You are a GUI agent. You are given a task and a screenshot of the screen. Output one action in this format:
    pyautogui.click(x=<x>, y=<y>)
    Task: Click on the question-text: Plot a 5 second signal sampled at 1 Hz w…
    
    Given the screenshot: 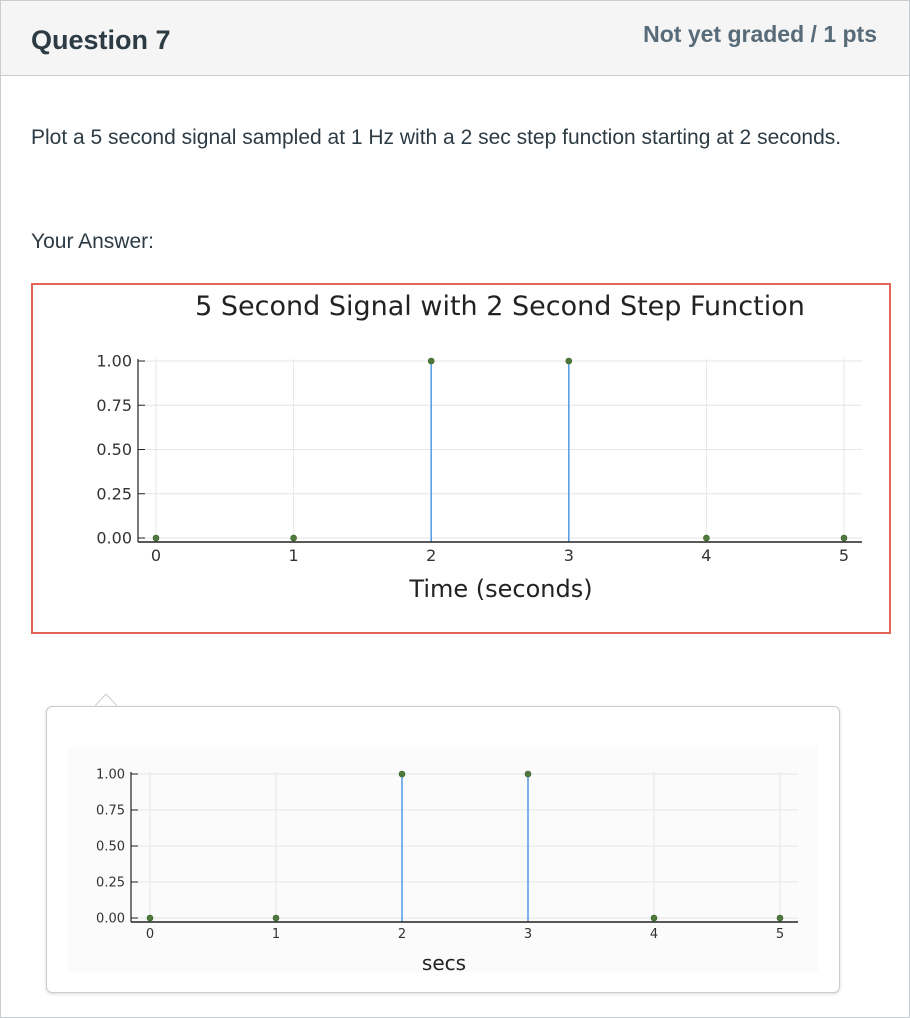 What is the action you would take?
    pyautogui.click(x=436, y=137)
    